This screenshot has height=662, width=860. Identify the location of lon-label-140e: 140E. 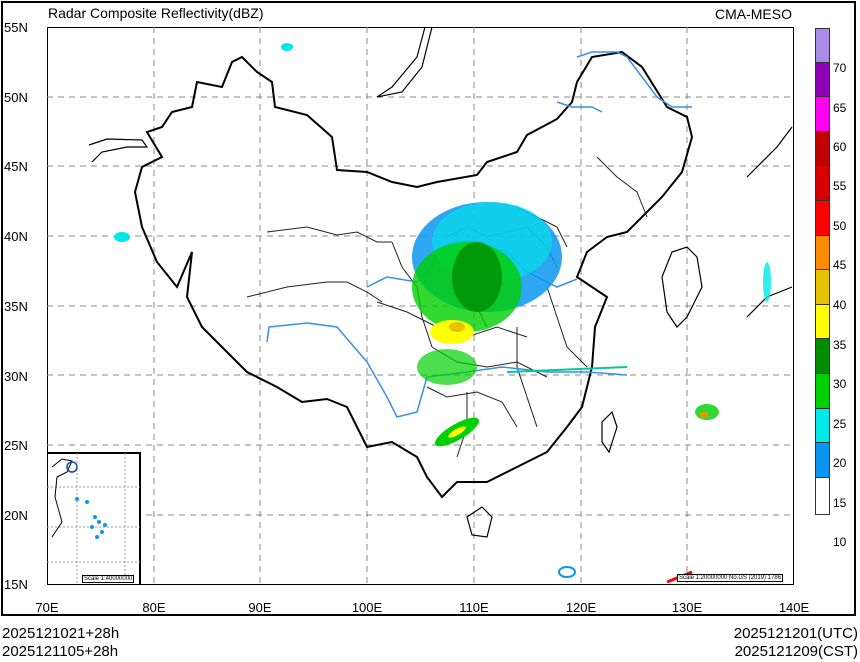
(794, 607).